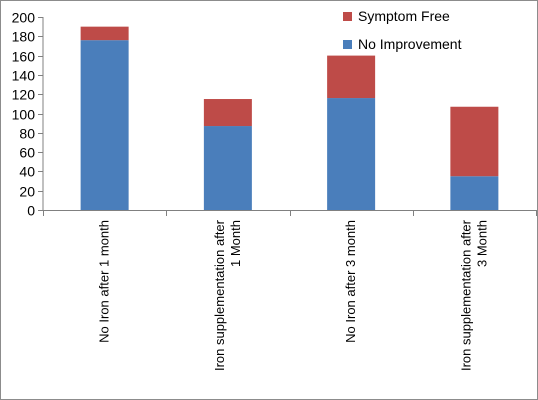 Image resolution: width=538 pixels, height=400 pixels. I want to click on x-category-label: No Iron after 3 month, so click(350, 281).